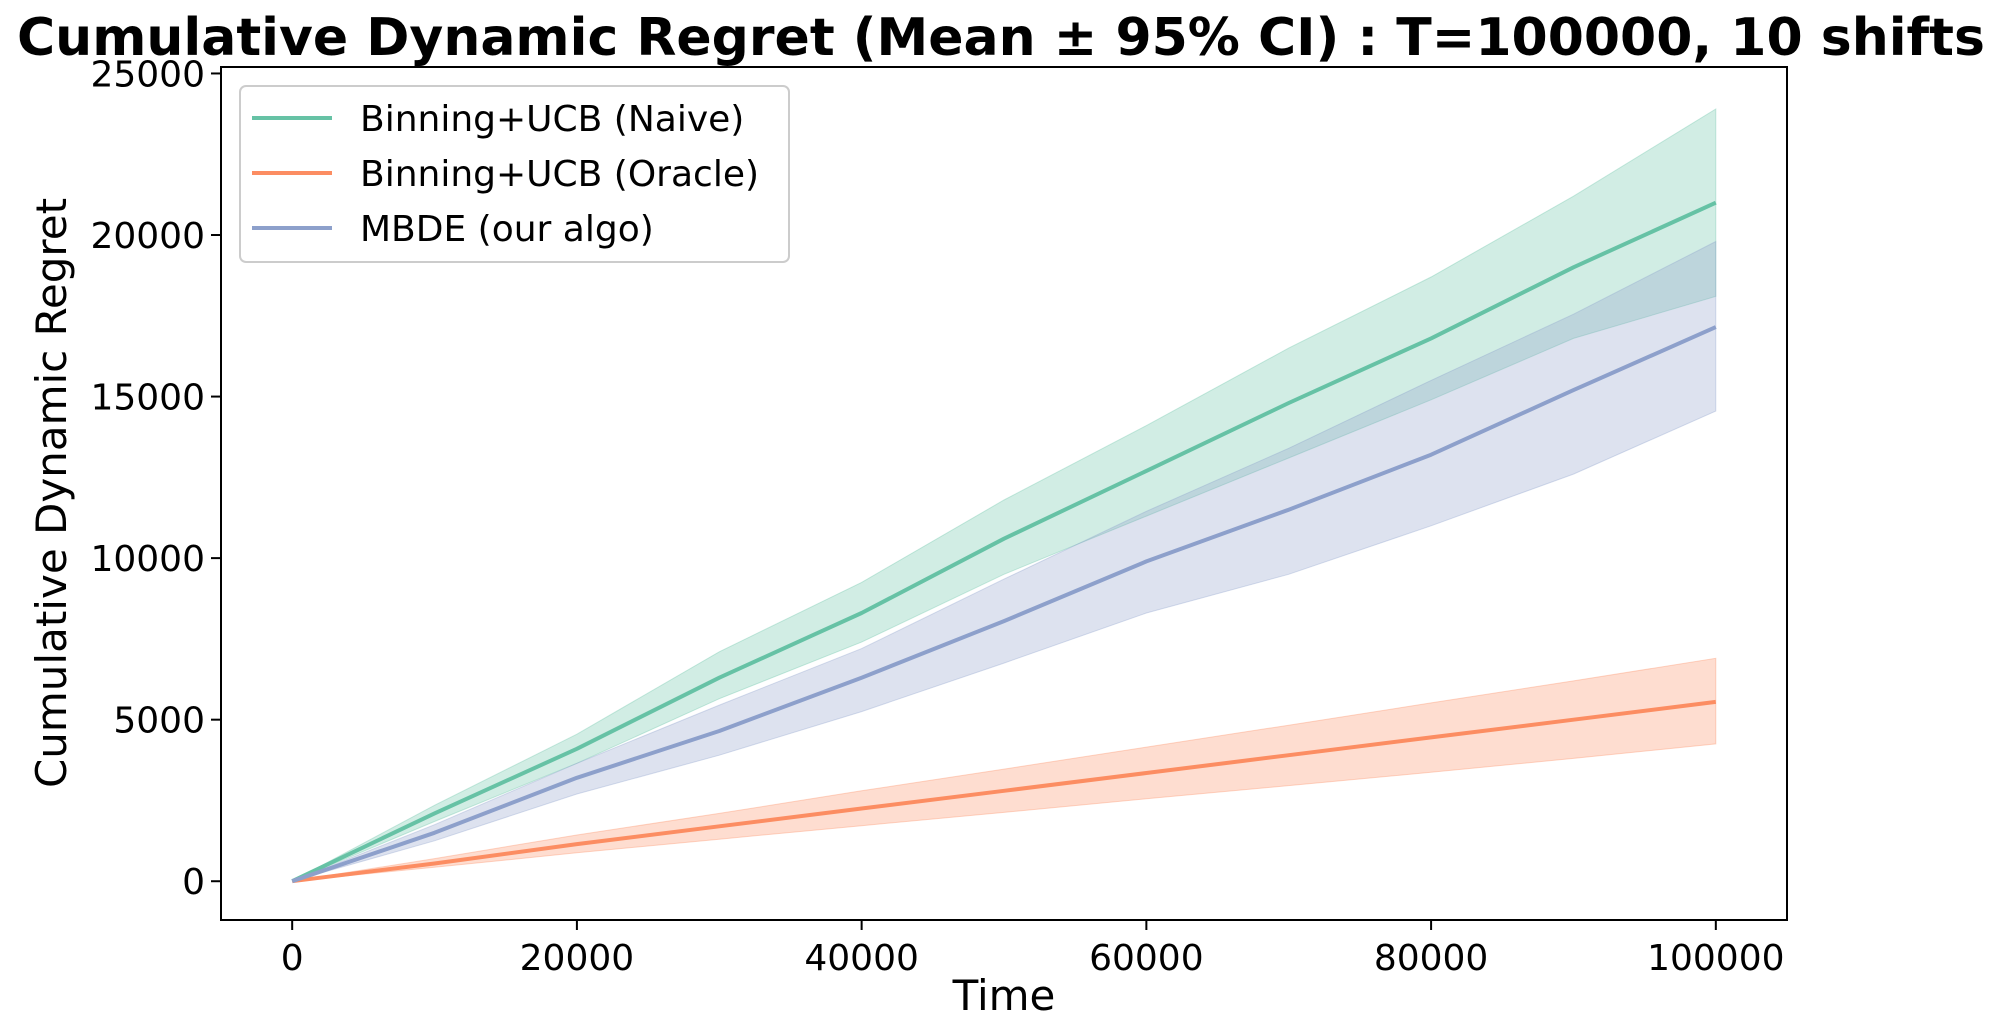  I want to click on x-axis-label: Time, so click(1004, 995).